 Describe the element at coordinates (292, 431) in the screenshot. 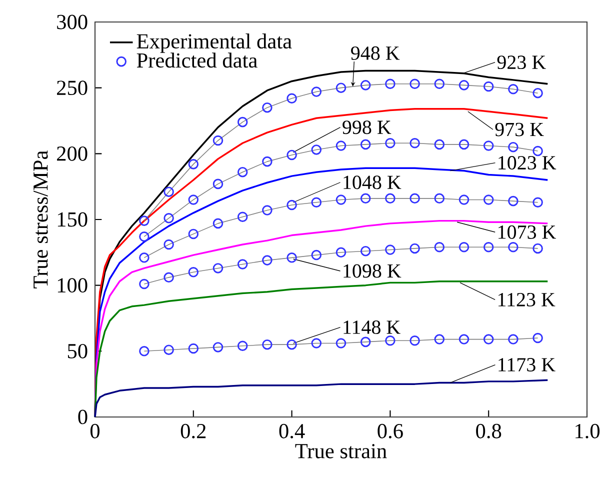

I see `x-tick-label: 0.4` at that location.